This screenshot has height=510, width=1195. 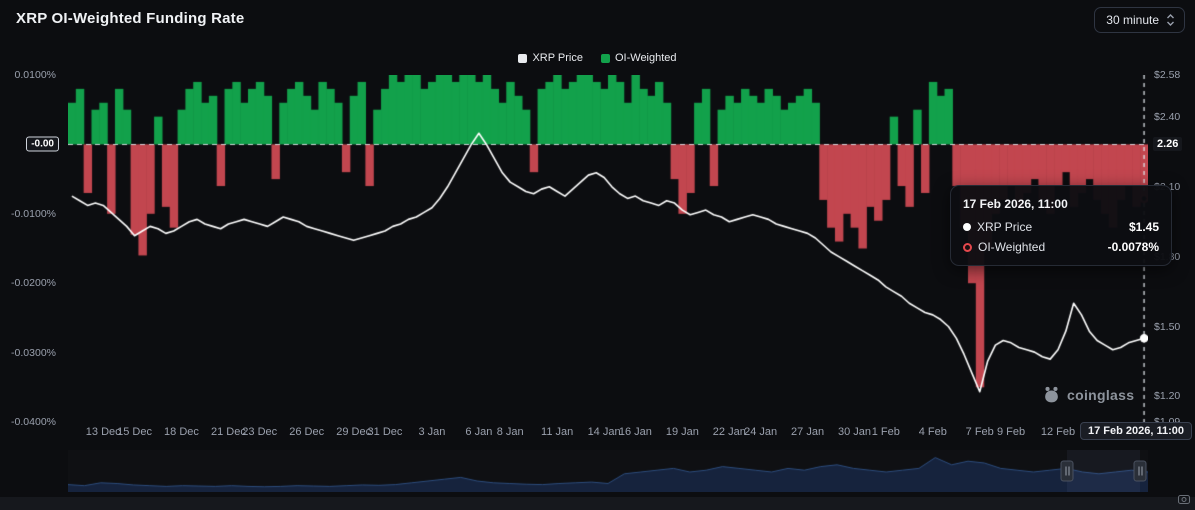 What do you see at coordinates (33, 283) in the screenshot?
I see `funding-axis-label: -0.0200%` at bounding box center [33, 283].